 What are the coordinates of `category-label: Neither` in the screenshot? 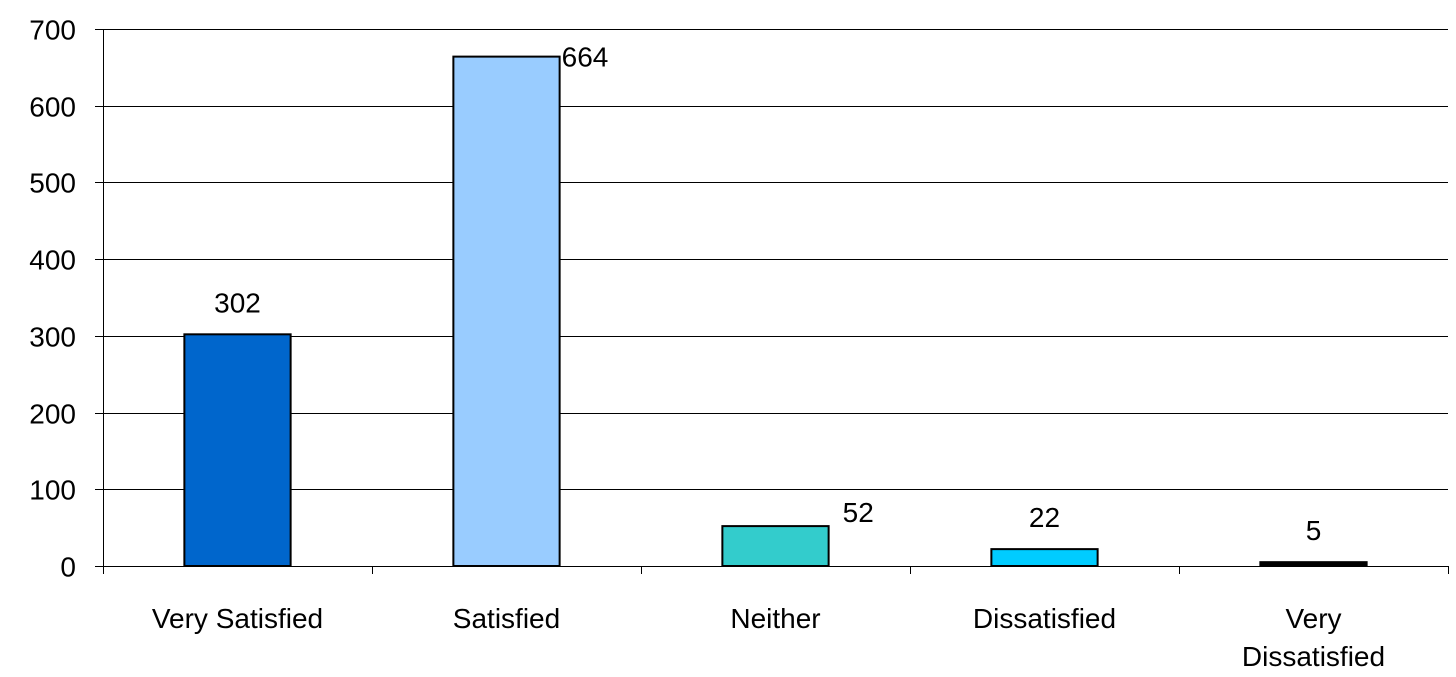 It's located at (775, 618).